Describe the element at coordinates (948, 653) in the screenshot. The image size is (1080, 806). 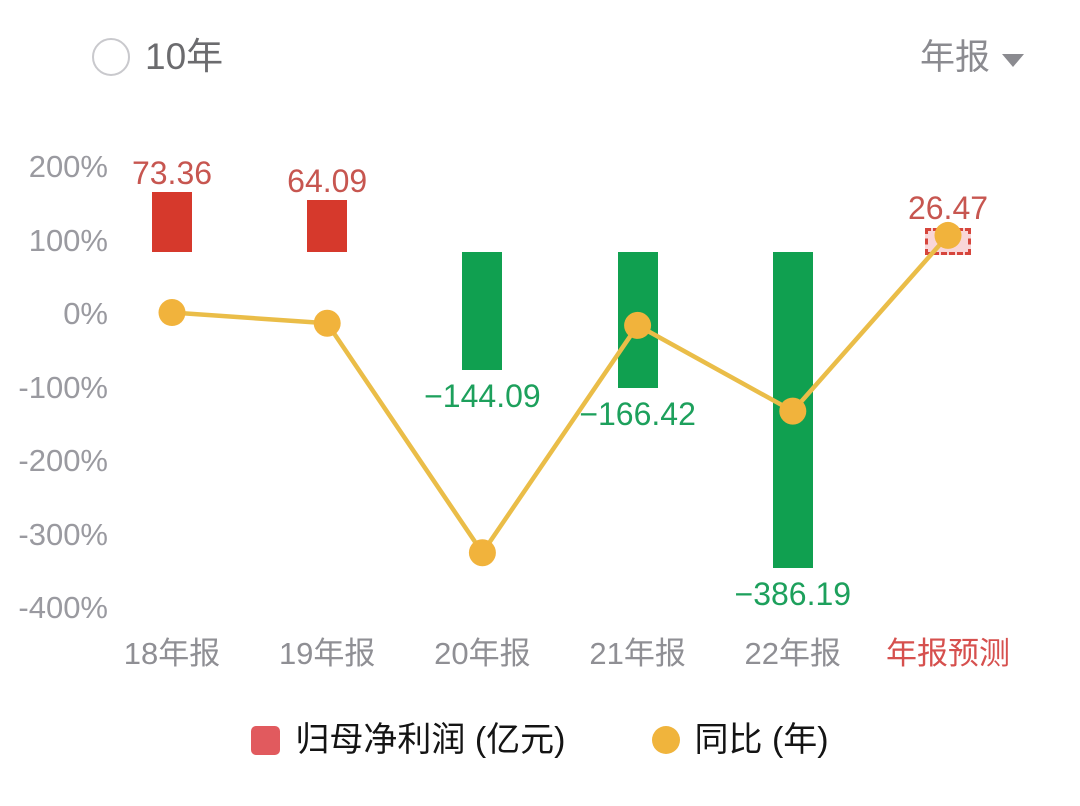
I see `x-axis-label: 年报预测` at that location.